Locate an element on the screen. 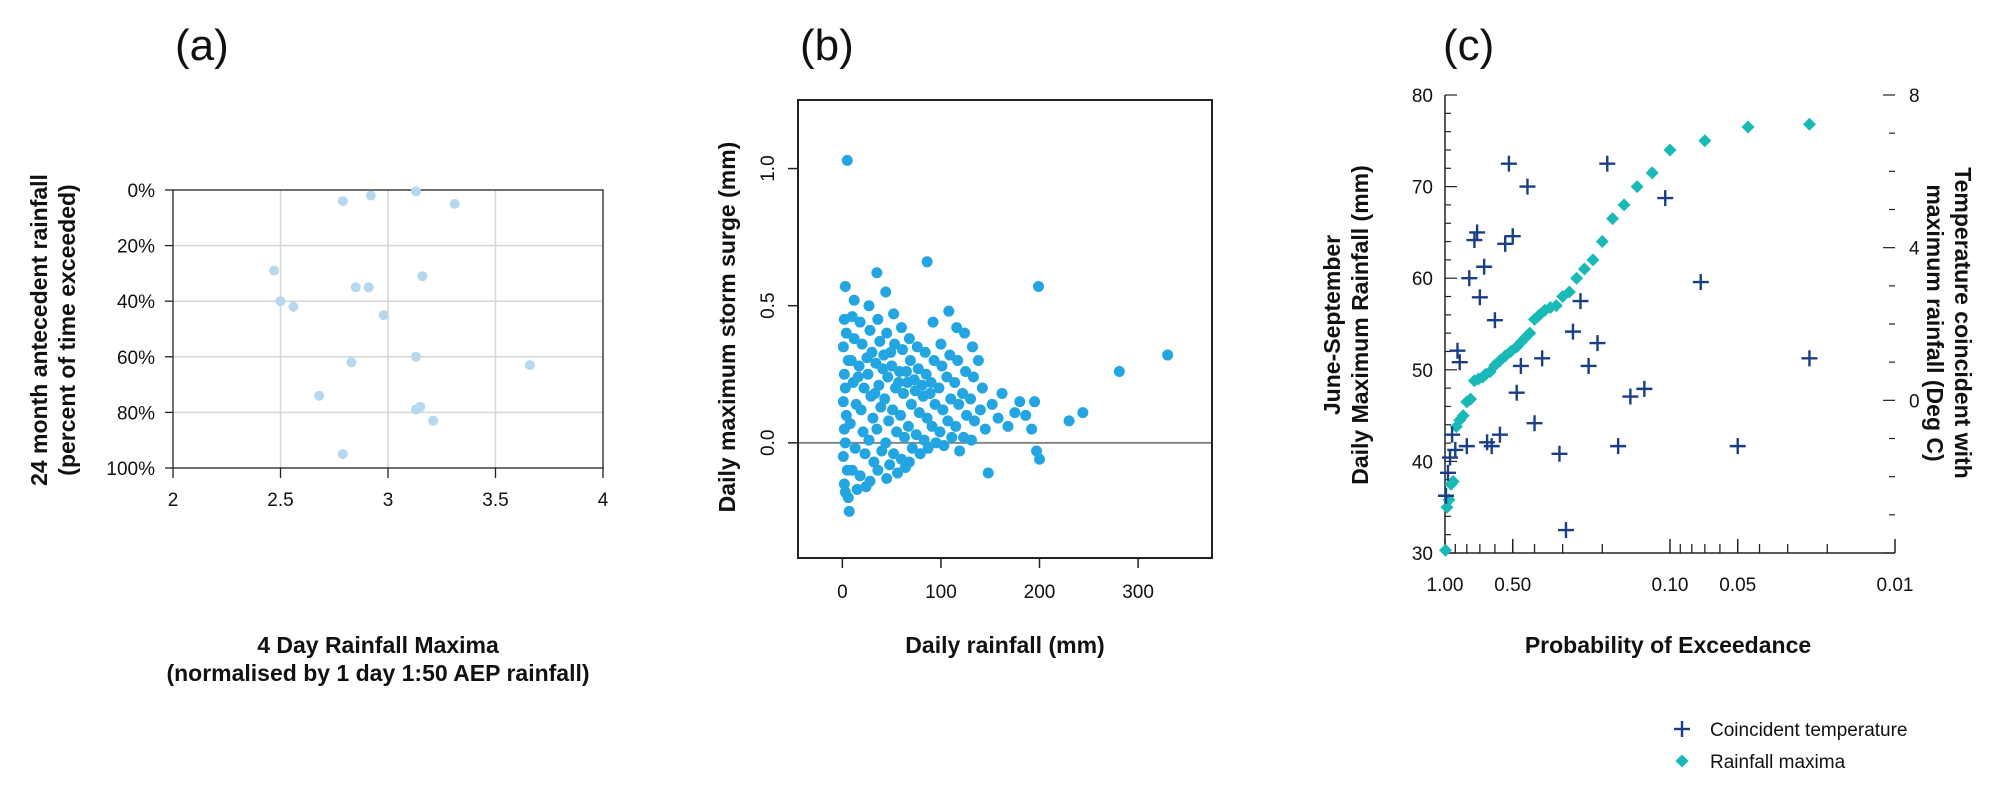 The image size is (2000, 800). panel-a-x-axis-subtitle: (normalised by 1 day 1:50 AEP rainfall) is located at coordinates (377, 673).